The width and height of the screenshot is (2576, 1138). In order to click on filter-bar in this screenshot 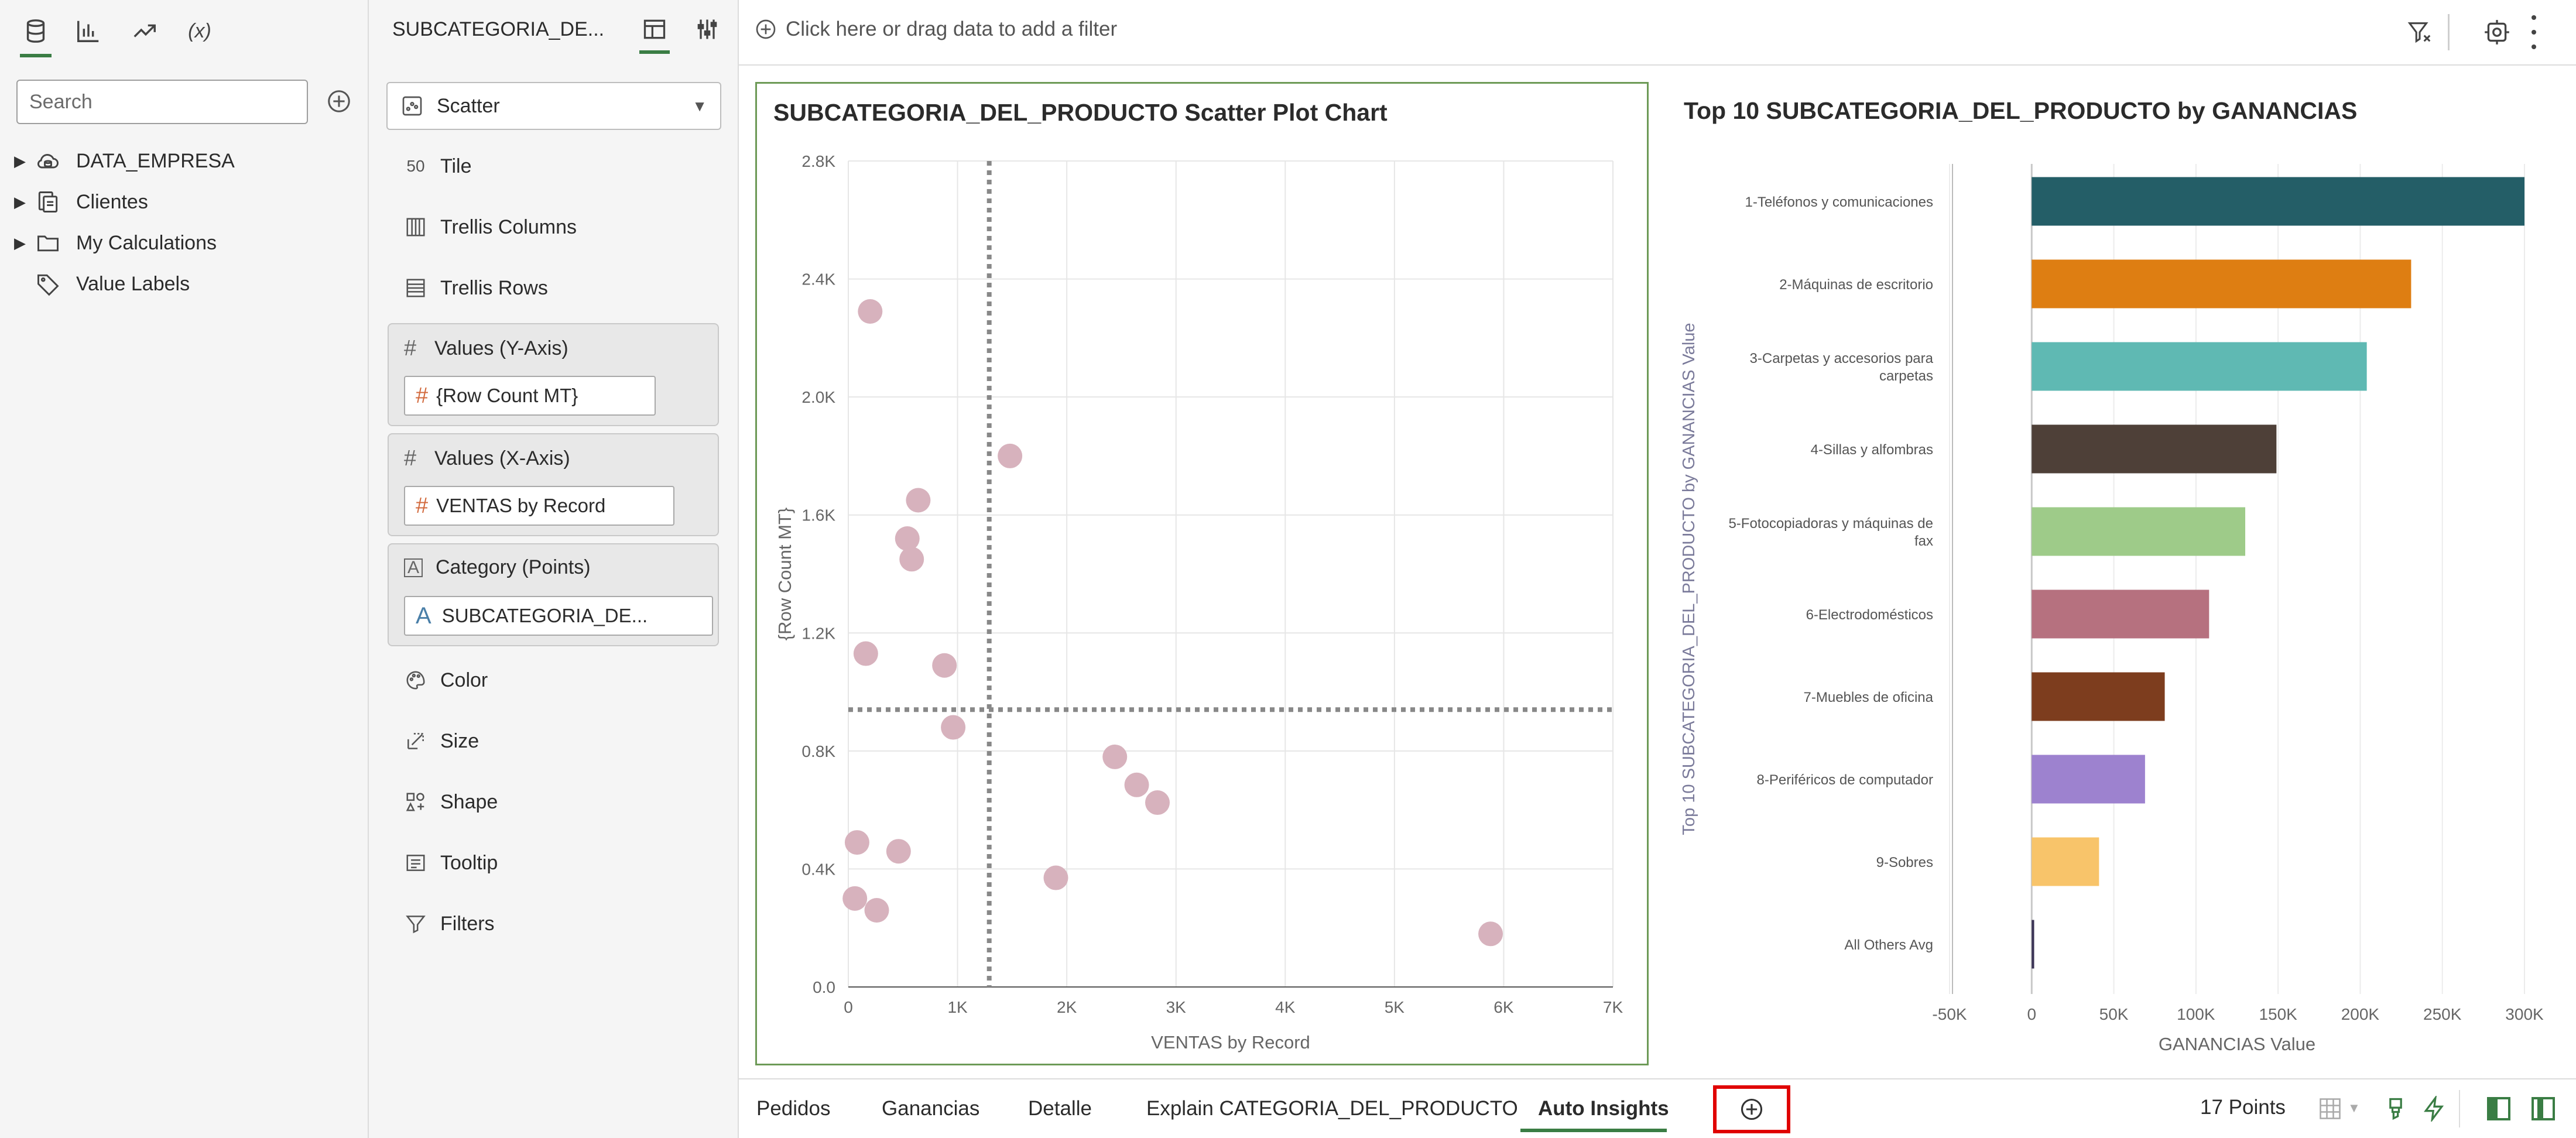, I will do `click(1657, 33)`.